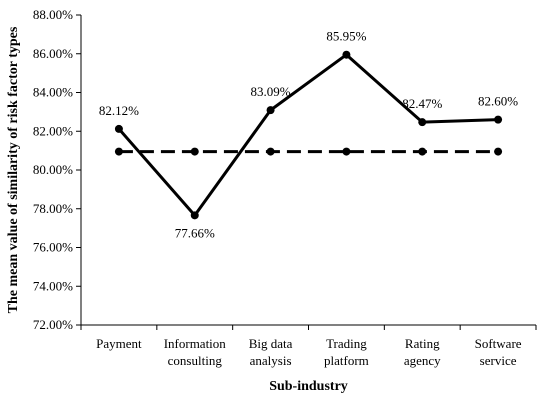  What do you see at coordinates (119, 343) in the screenshot?
I see `x-tick-label: Payment` at bounding box center [119, 343].